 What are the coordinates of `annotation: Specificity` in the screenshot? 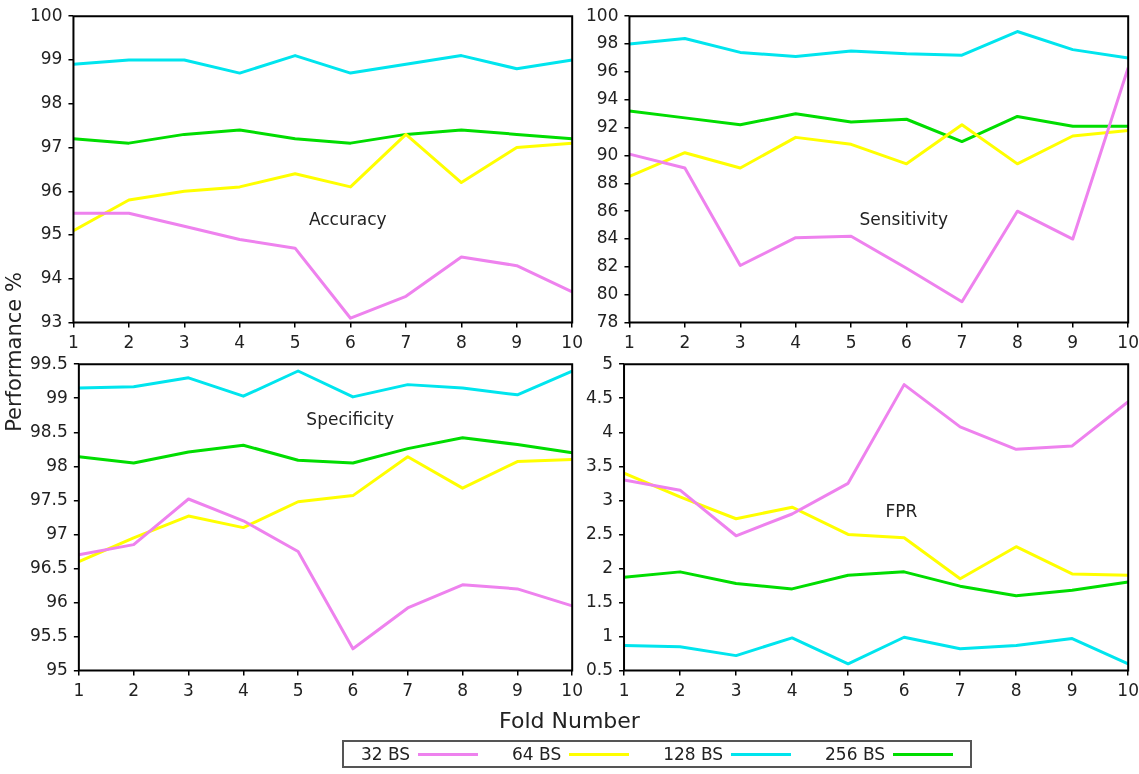 It's located at (350, 419).